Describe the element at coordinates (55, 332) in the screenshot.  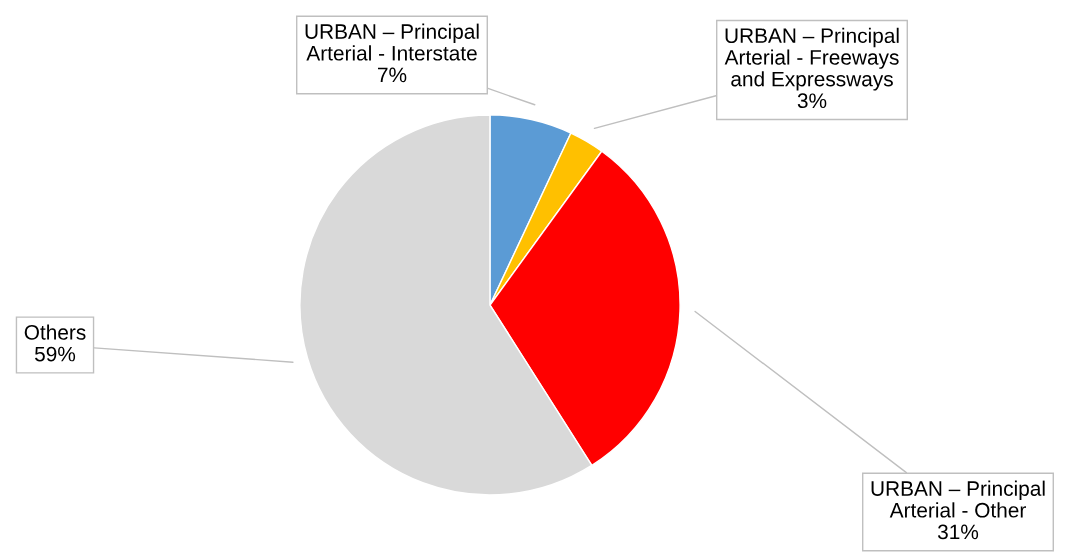
I see `slice-label: Others` at that location.